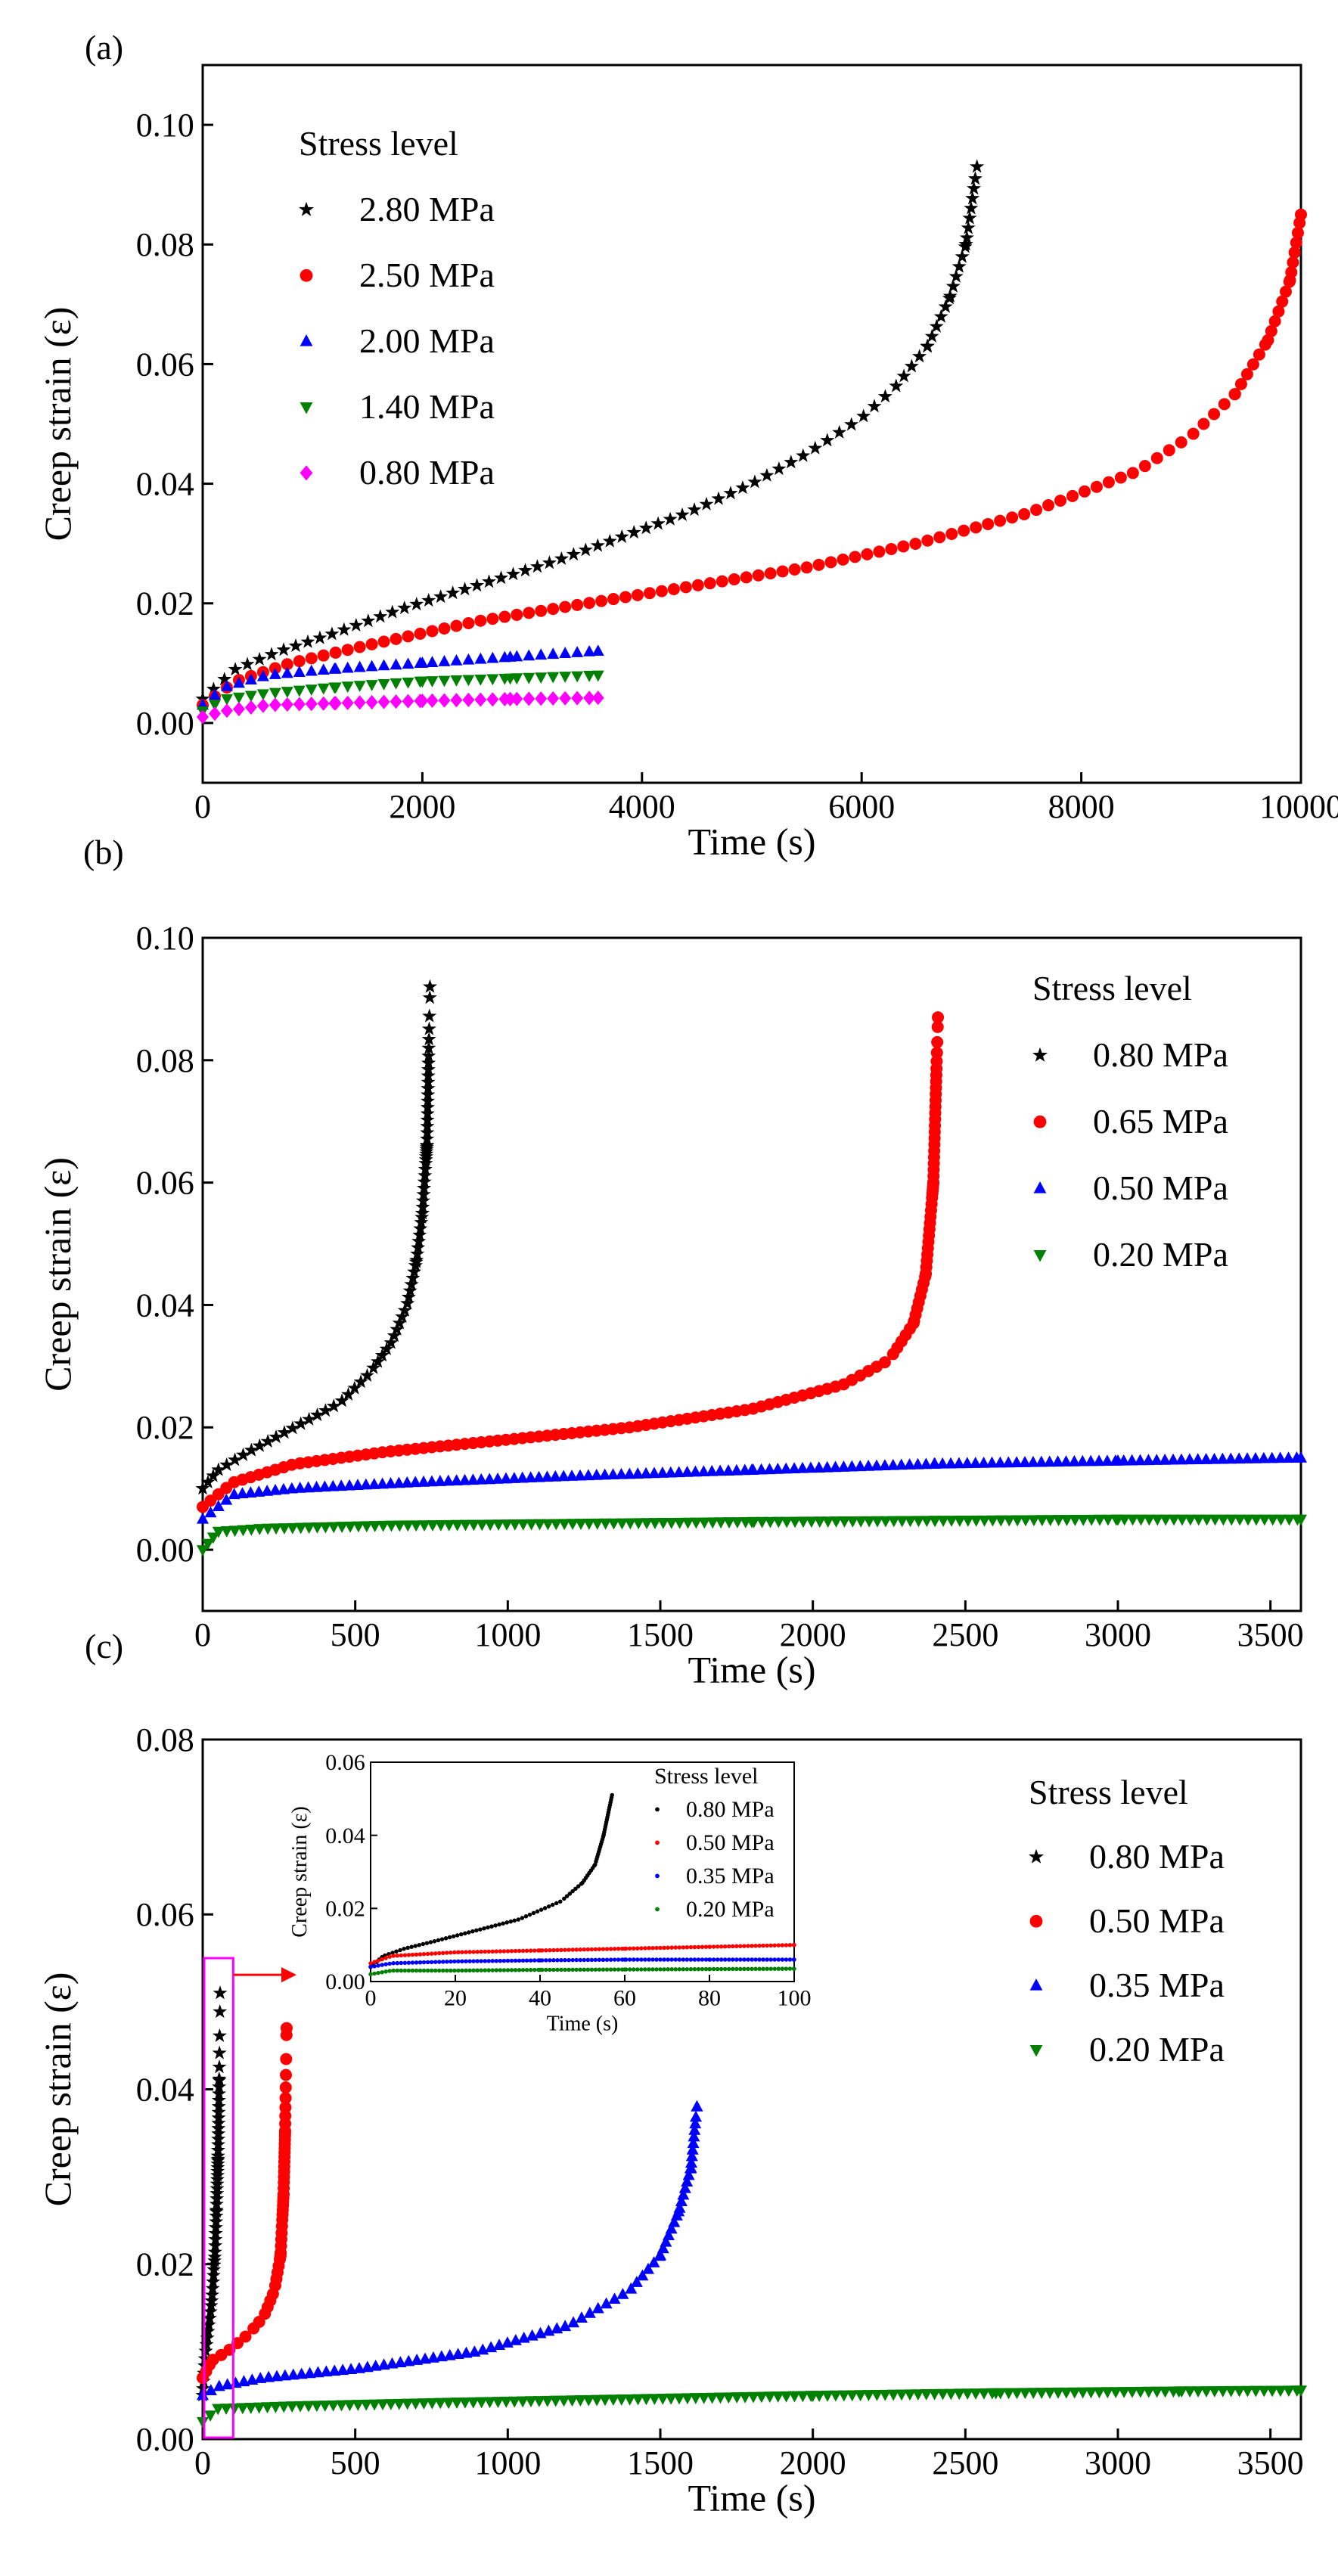 The width and height of the screenshot is (1338, 2576). Describe the element at coordinates (345, 1762) in the screenshot. I see `y-tick-label: 0.06` at that location.